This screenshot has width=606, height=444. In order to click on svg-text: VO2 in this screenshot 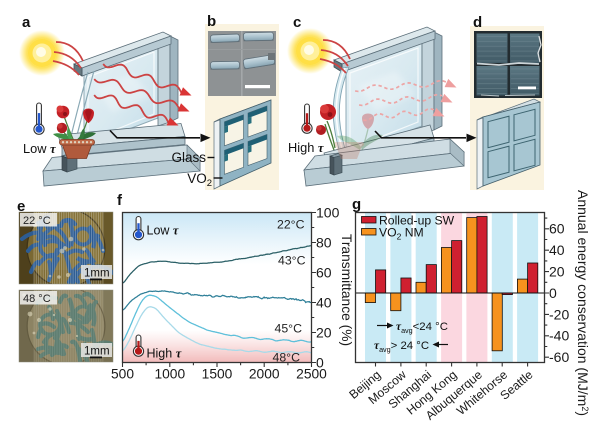, I will do `click(199, 180)`.